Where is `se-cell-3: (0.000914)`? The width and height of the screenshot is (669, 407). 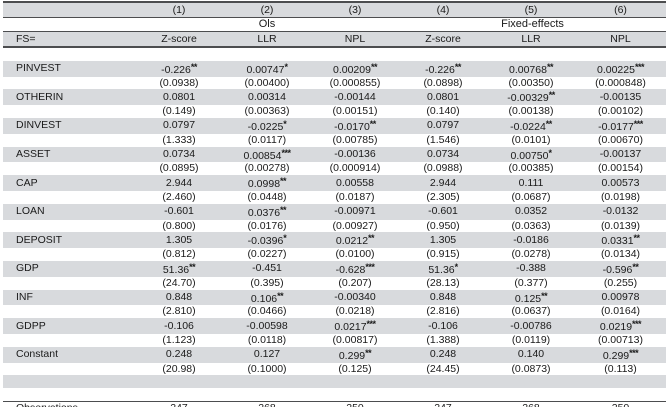
se-cell-3: (0.000914) is located at coordinates (355, 168).